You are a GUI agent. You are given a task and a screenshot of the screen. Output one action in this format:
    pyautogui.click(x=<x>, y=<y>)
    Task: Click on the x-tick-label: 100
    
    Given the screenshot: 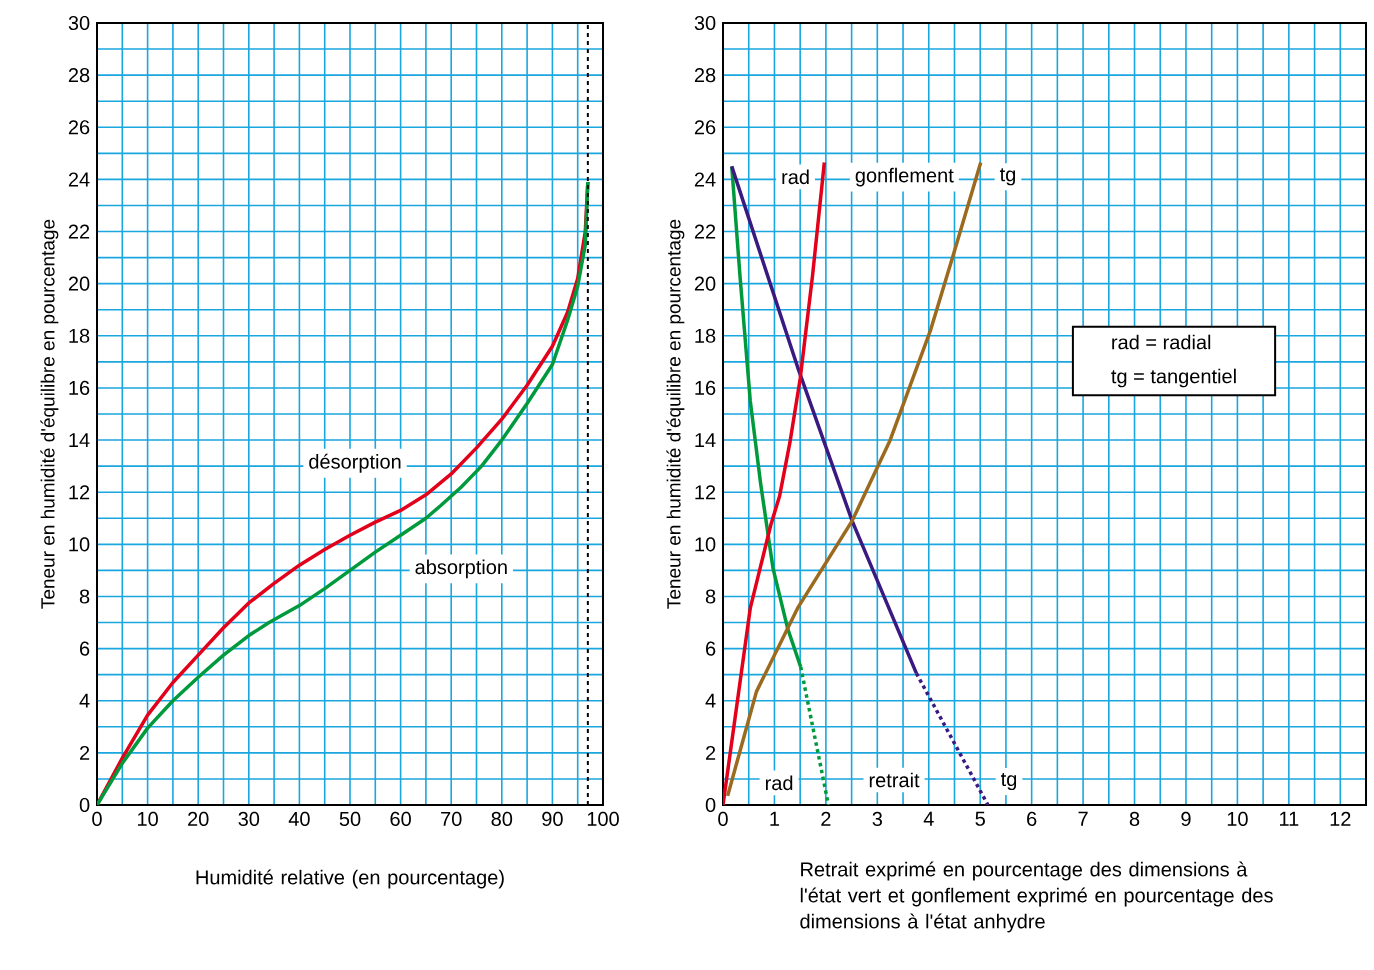 What is the action you would take?
    pyautogui.click(x=603, y=819)
    